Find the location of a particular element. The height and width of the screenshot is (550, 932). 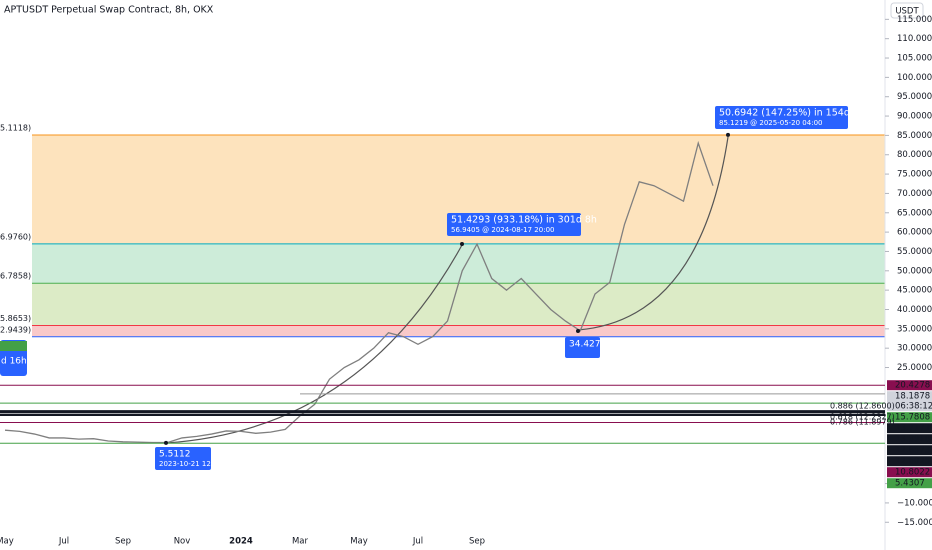

fib-level-label: 6.9760) is located at coordinates (15, 236).